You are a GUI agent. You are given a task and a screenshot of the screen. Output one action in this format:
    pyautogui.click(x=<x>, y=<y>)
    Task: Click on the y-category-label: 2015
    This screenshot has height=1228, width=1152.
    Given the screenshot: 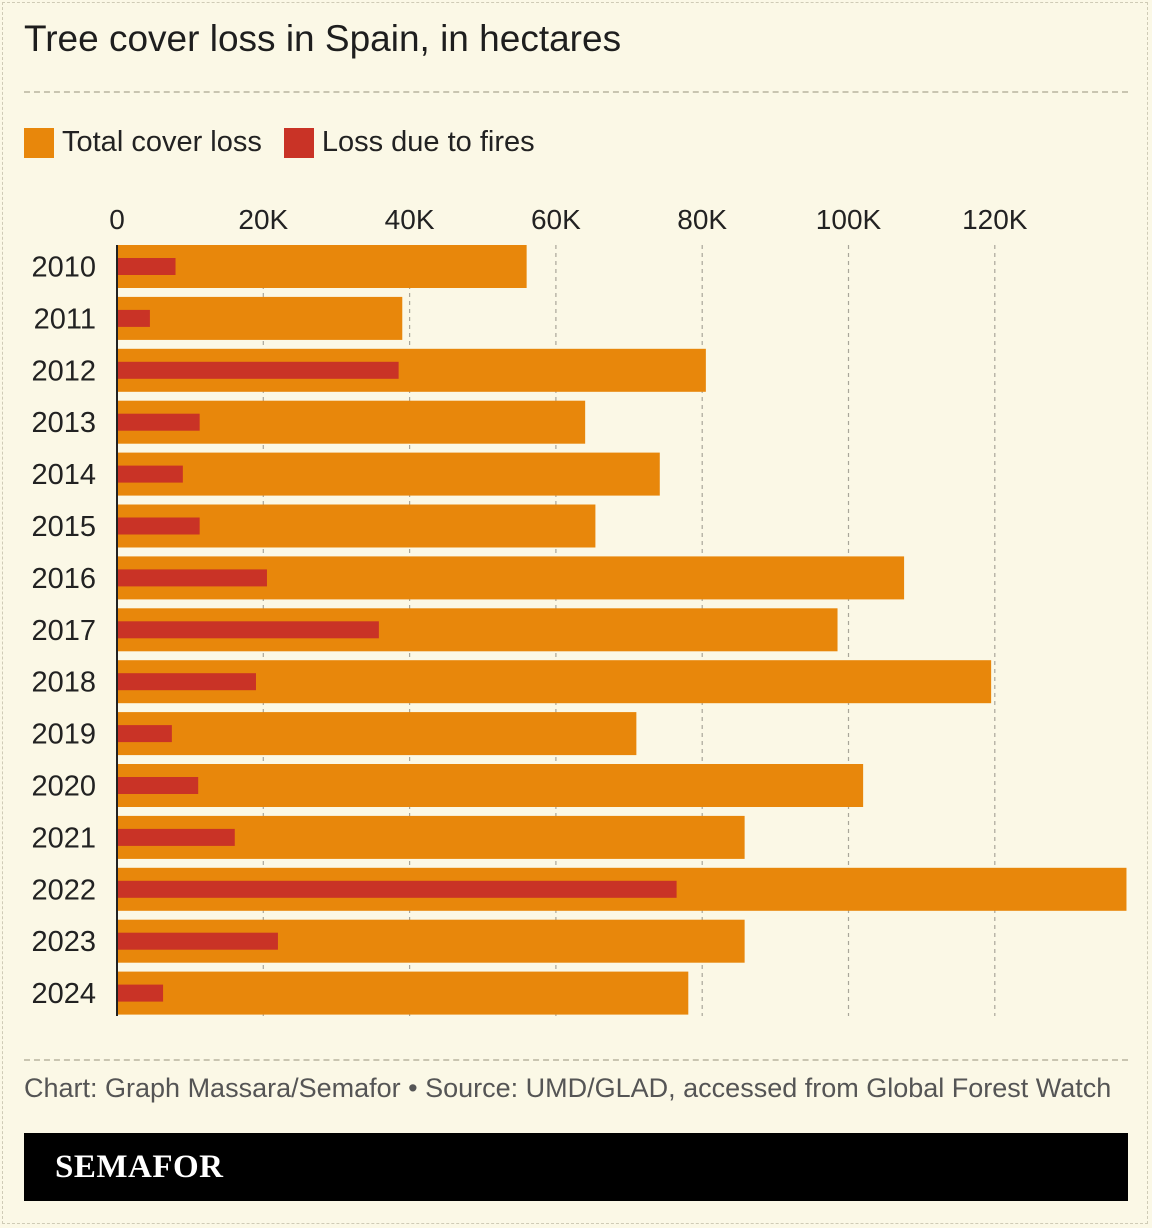 What is the action you would take?
    pyautogui.click(x=63, y=527)
    